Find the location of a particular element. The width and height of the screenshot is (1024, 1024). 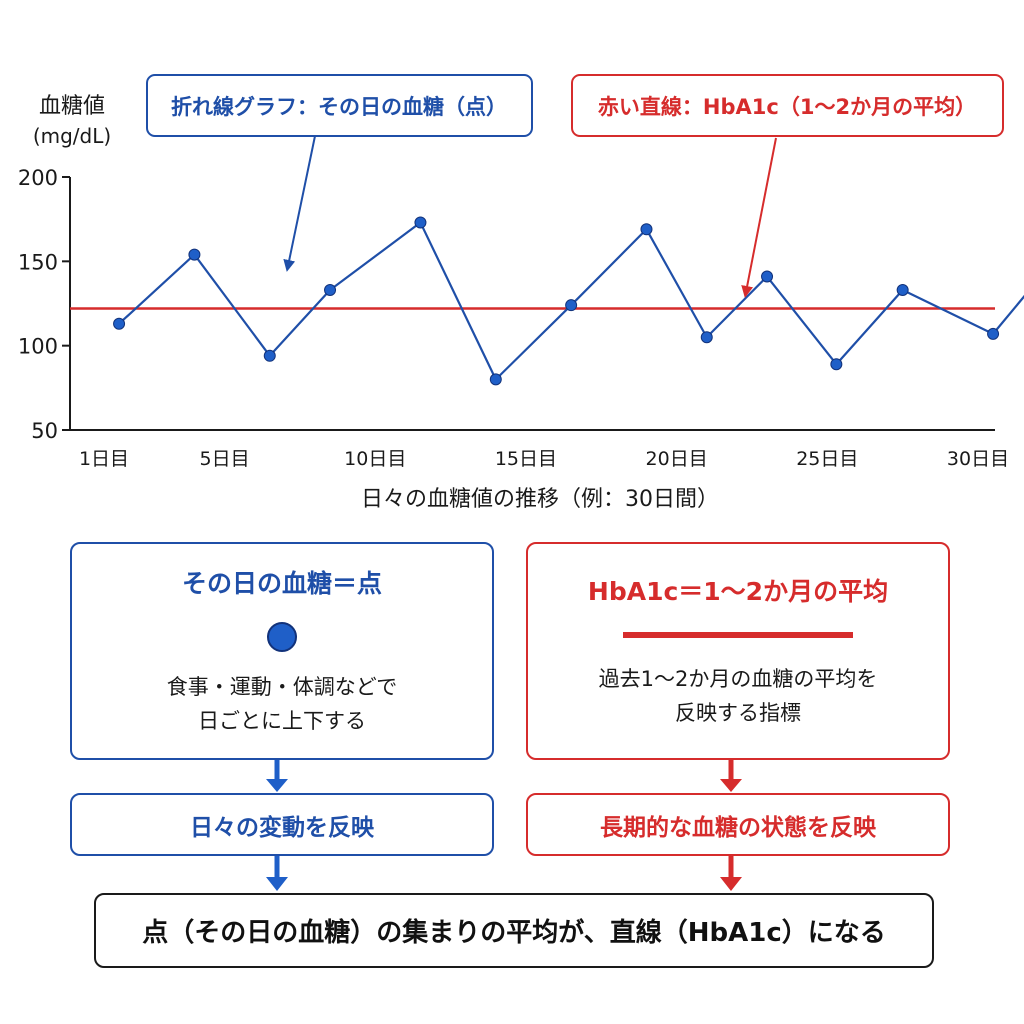

glucose-point-icon is located at coordinates (282, 637).